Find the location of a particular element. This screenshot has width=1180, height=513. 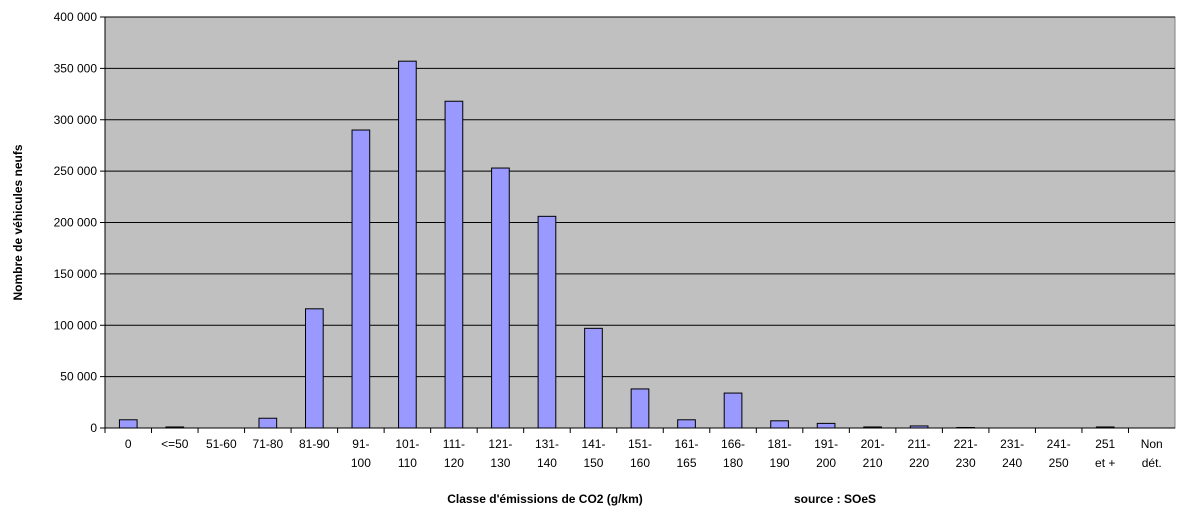

x-axis-title: Classe d'émissions de CO2 (g/km) is located at coordinates (545, 499).